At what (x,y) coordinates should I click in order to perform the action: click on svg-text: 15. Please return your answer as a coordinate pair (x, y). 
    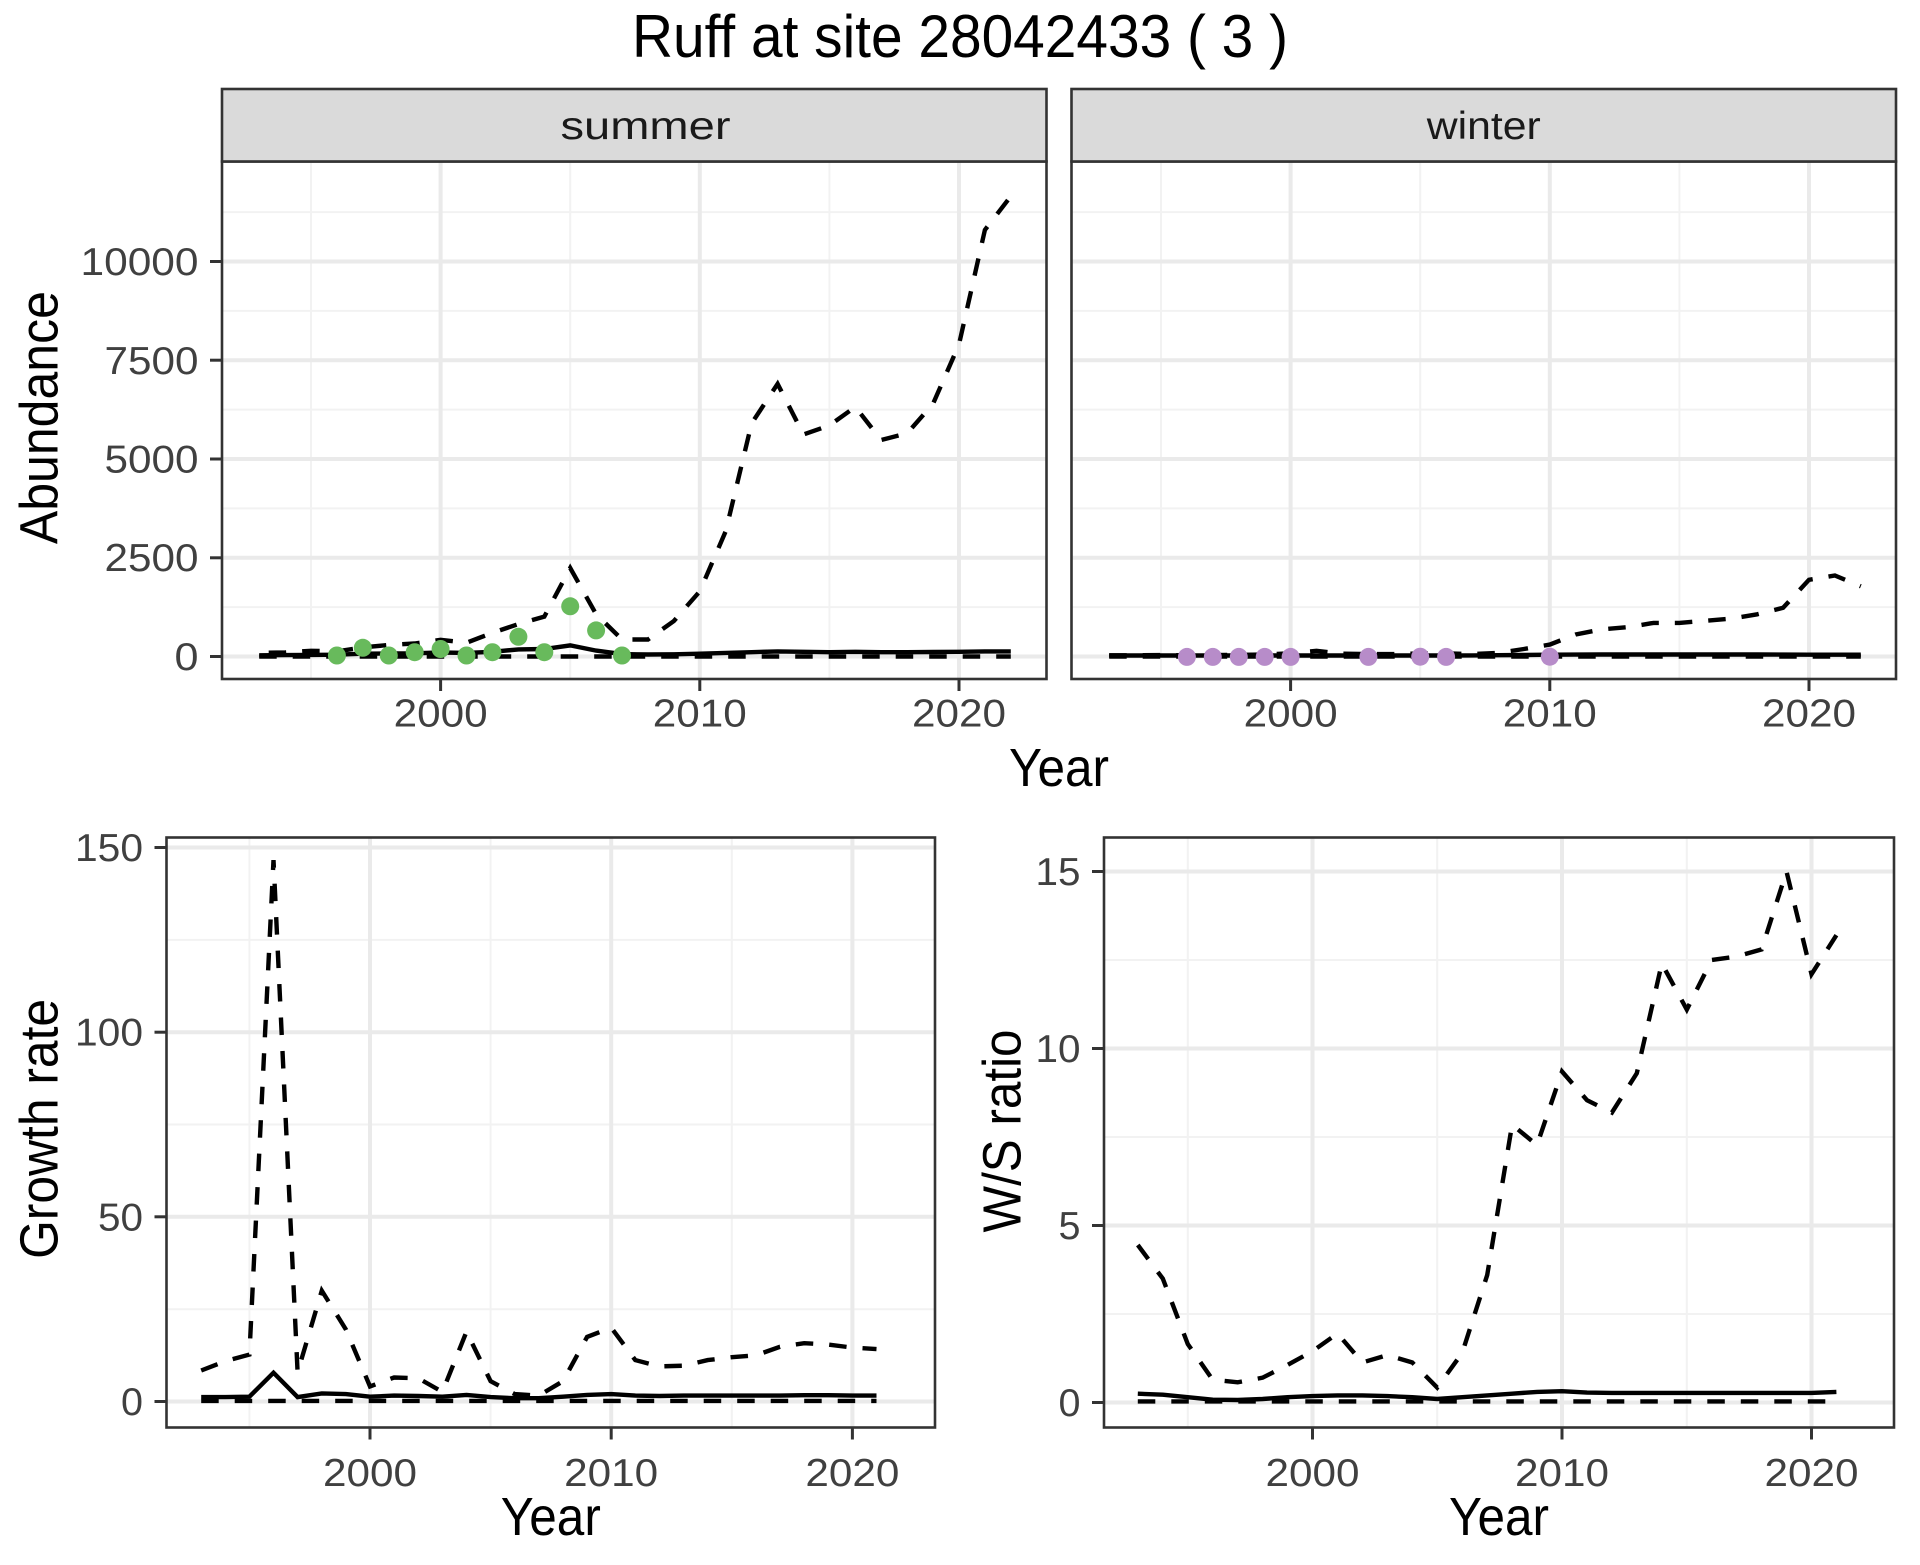
    Looking at the image, I should click on (1058, 872).